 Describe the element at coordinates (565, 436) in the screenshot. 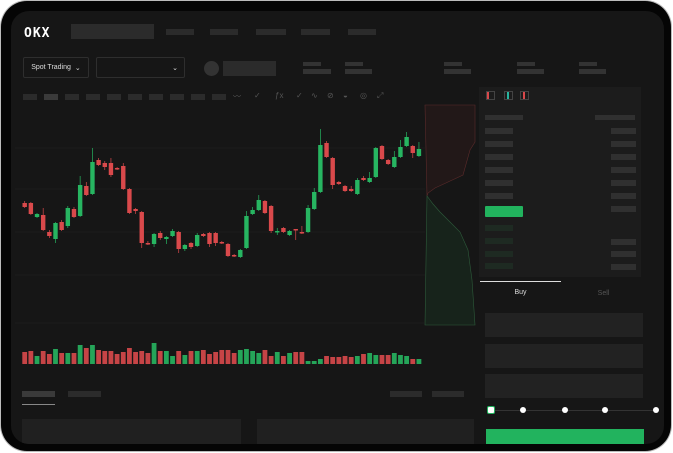

I see `buy-submit-button` at that location.